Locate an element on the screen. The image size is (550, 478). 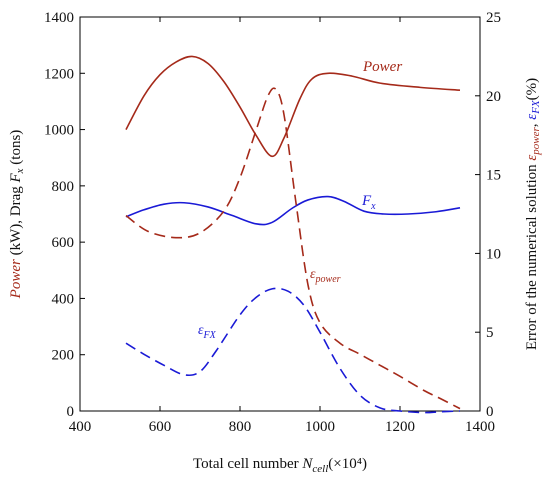
x-tick-label: 400 is located at coordinates (80, 427).